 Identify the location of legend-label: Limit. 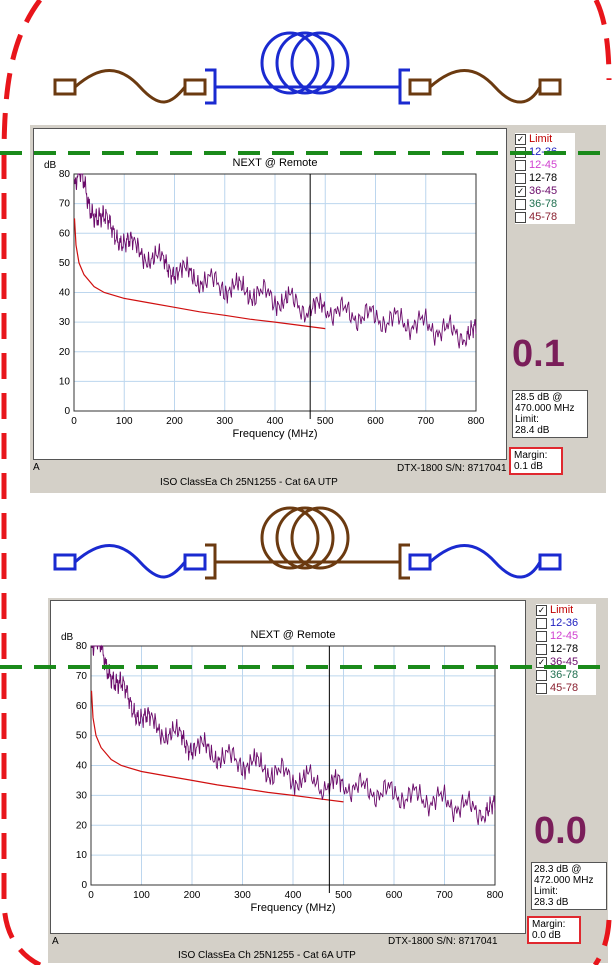
(541, 139).